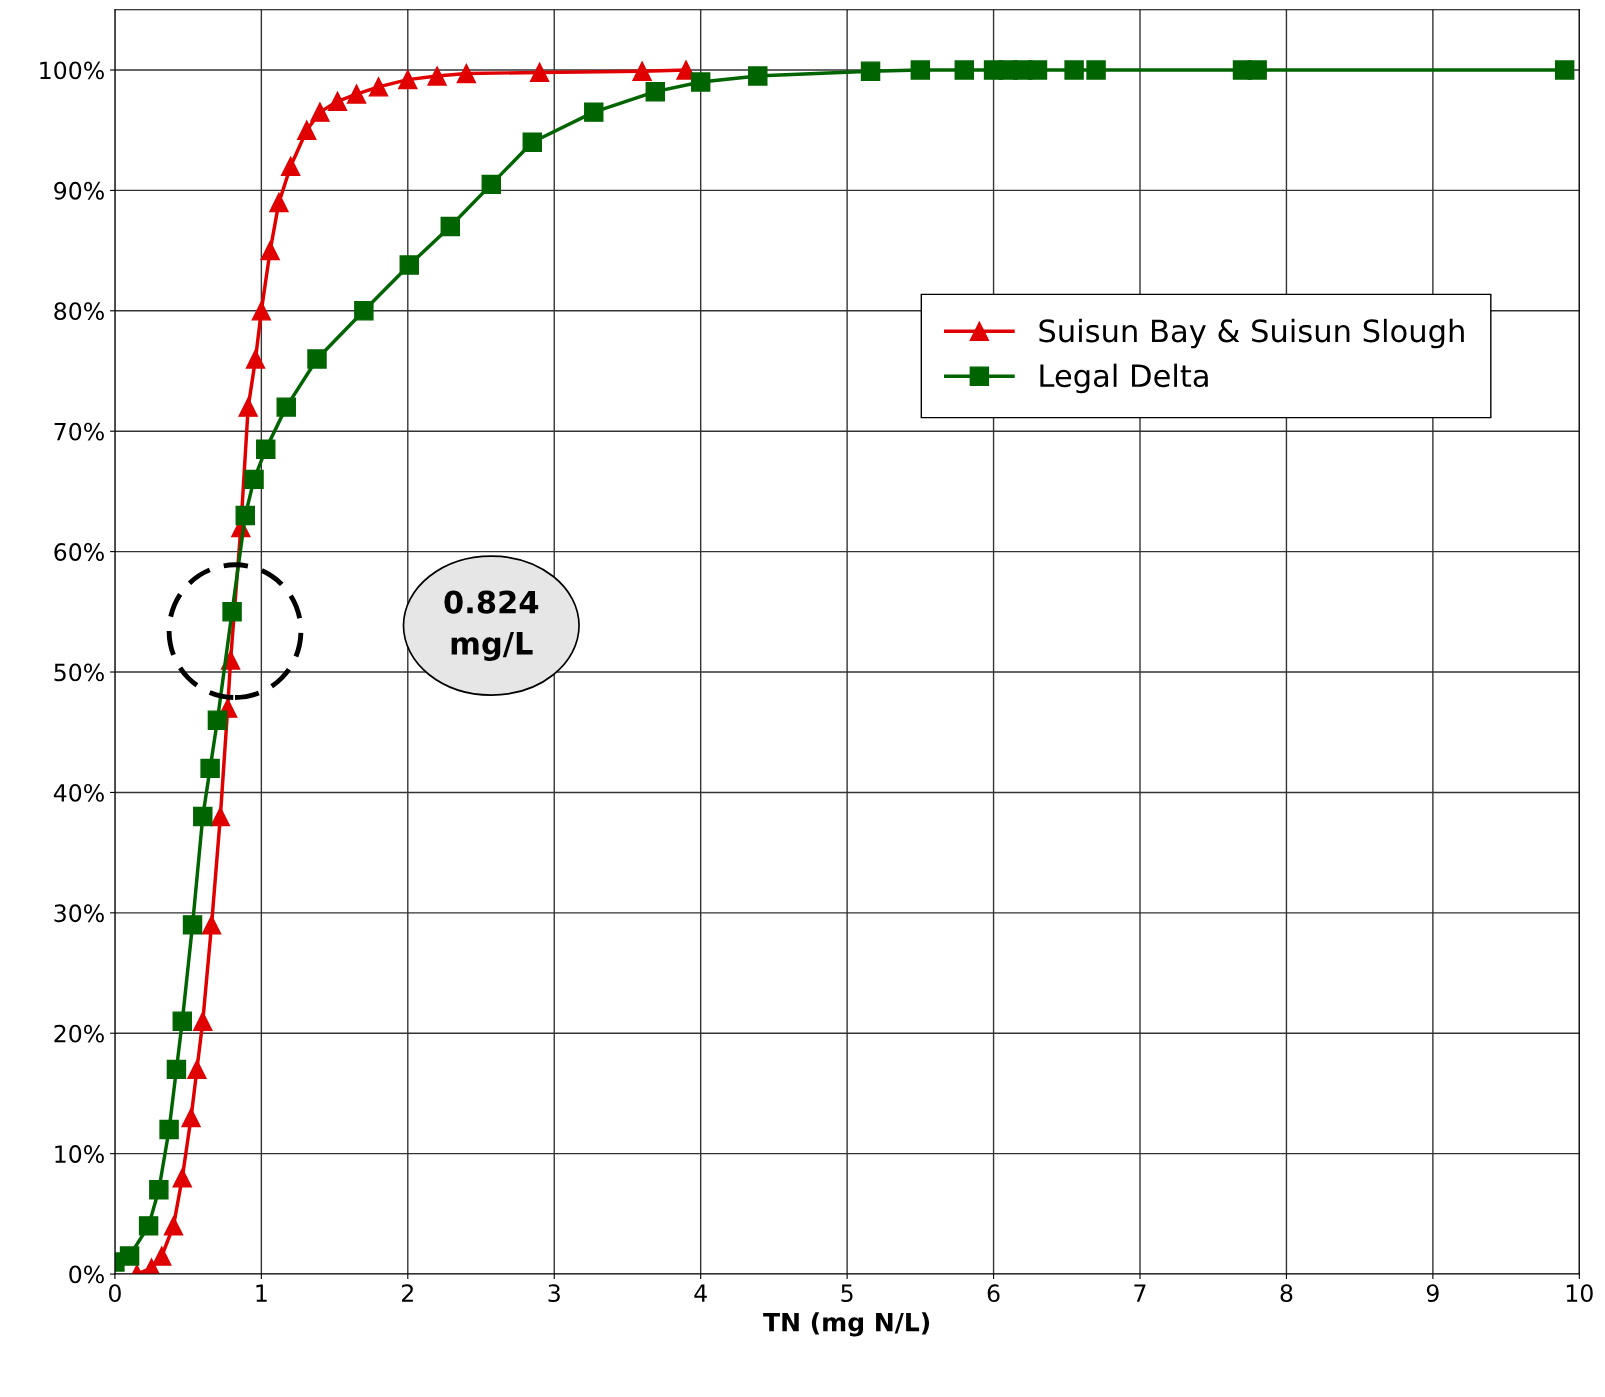 The image size is (1605, 1397). Describe the element at coordinates (1140, 1293) in the screenshot. I see `x-tick-label: 7` at that location.